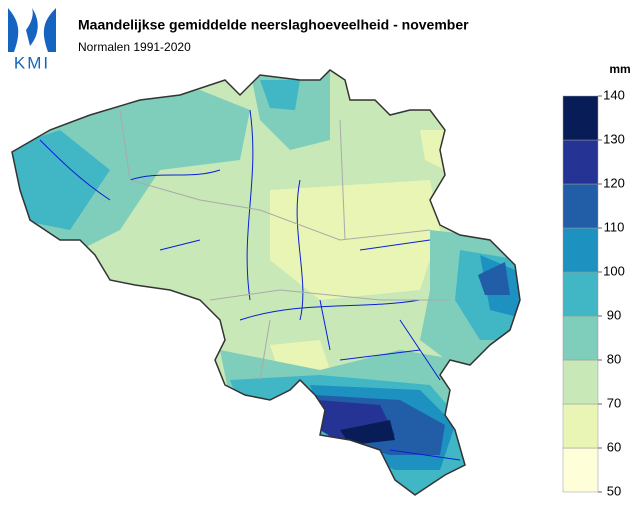 This screenshot has width=640, height=507. What do you see at coordinates (614, 314) in the screenshot?
I see `legend-tick-label: 90` at bounding box center [614, 314].